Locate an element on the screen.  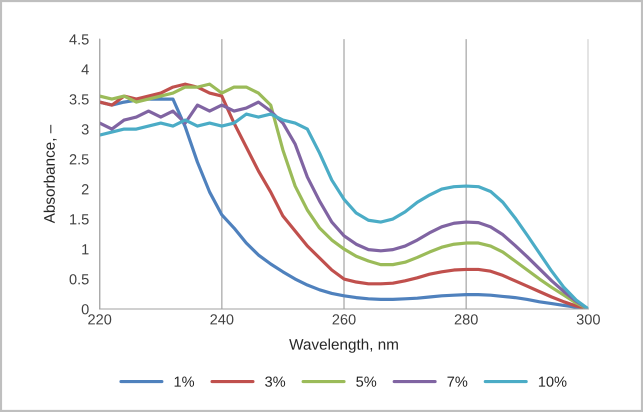
y-tick-label: 4.5 is located at coordinates (79, 39).